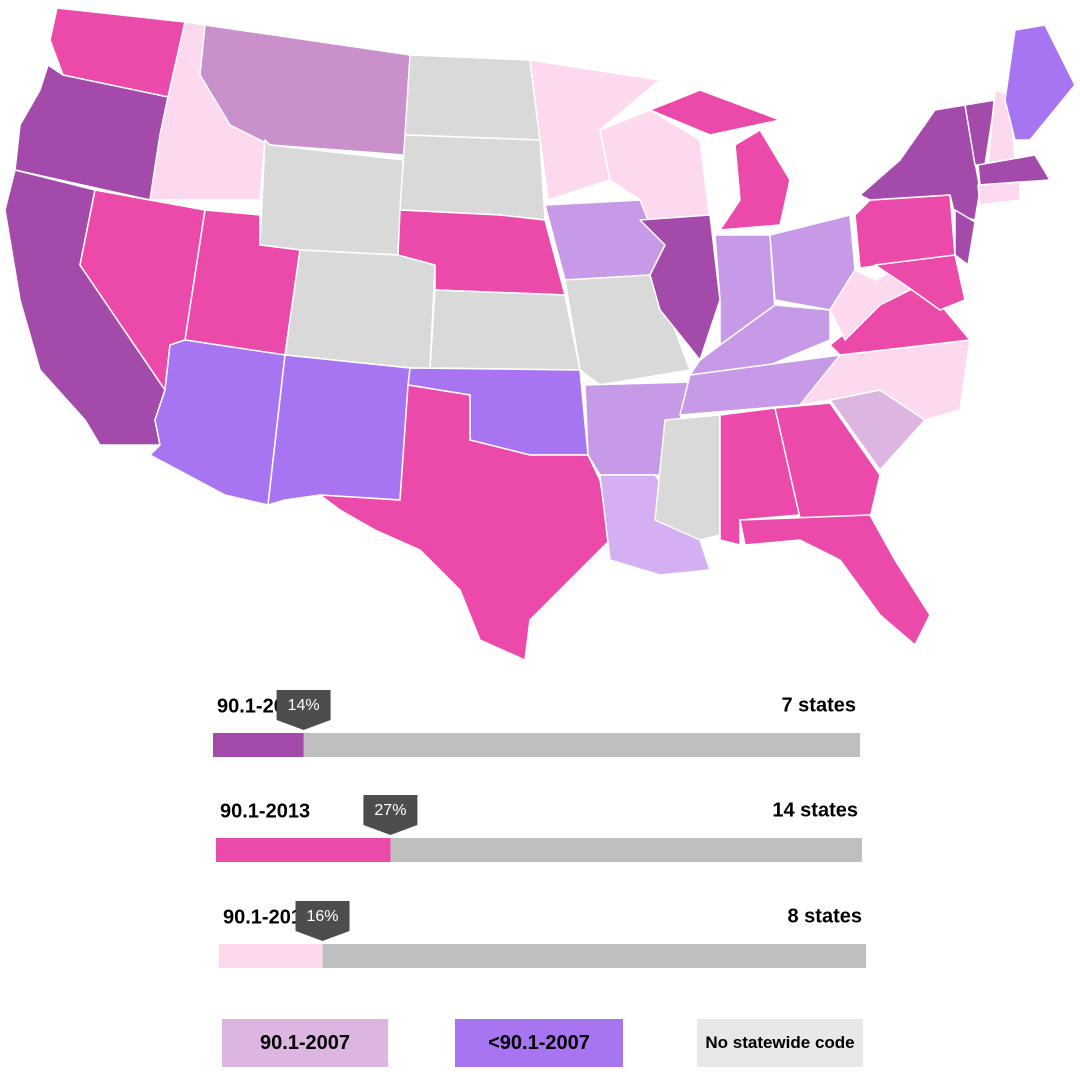  I want to click on count-label: 14 states, so click(815, 810).